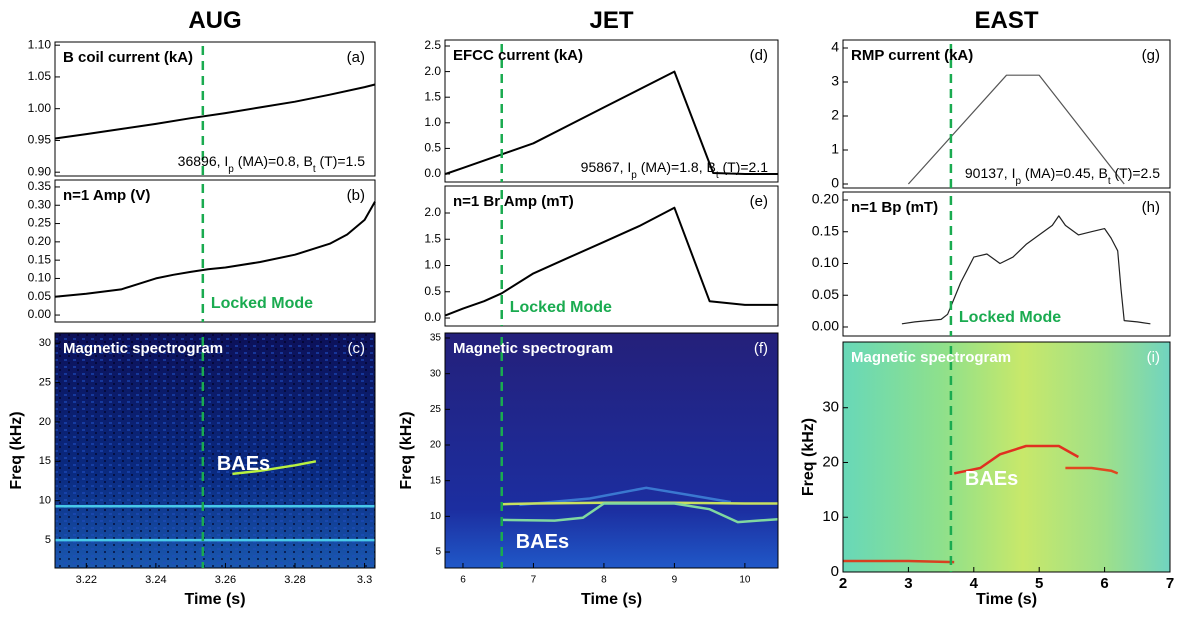  I want to click on x-tick-label: 3, so click(908, 583).